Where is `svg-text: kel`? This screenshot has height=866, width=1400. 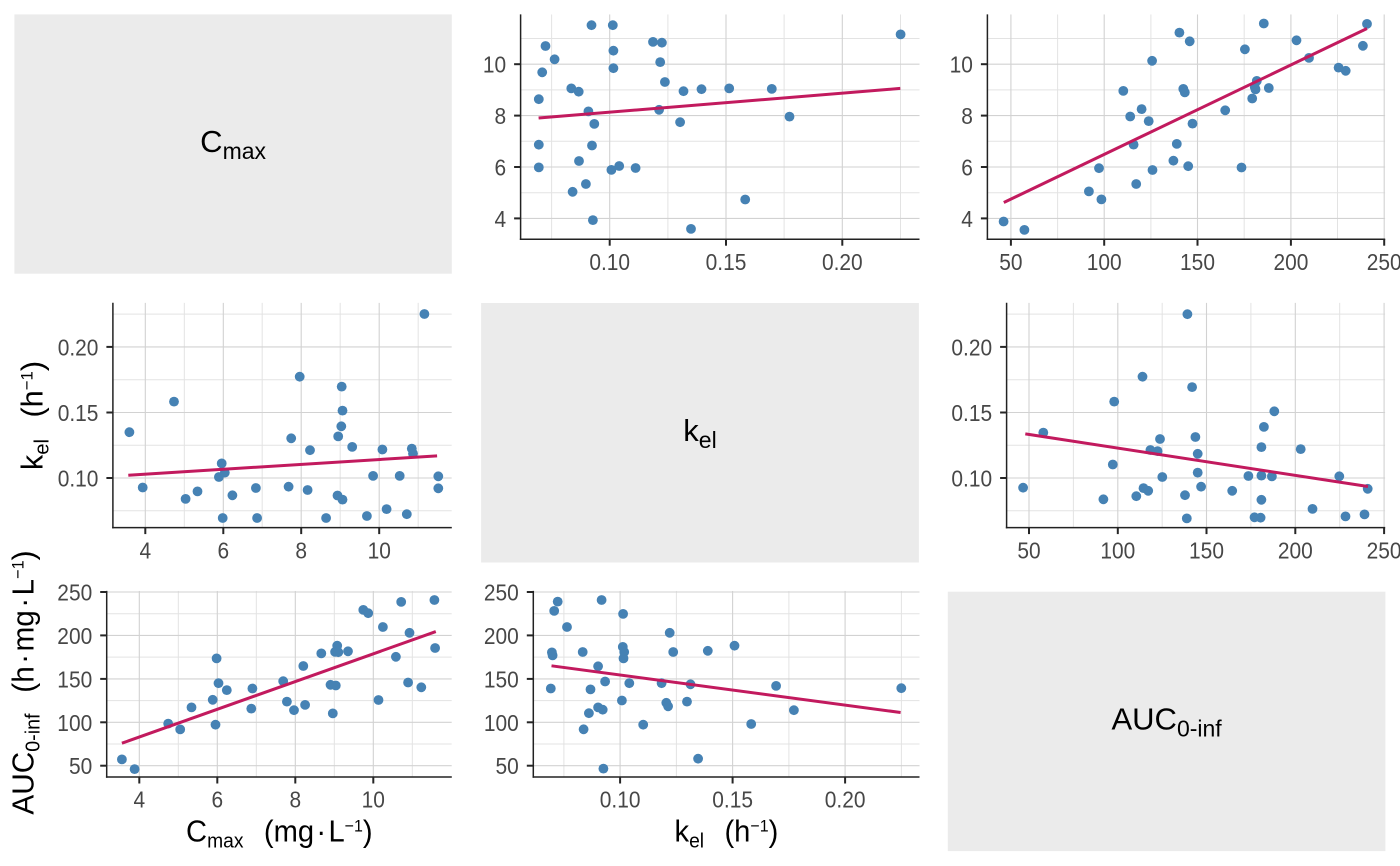 svg-text: kel is located at coordinates (699, 433).